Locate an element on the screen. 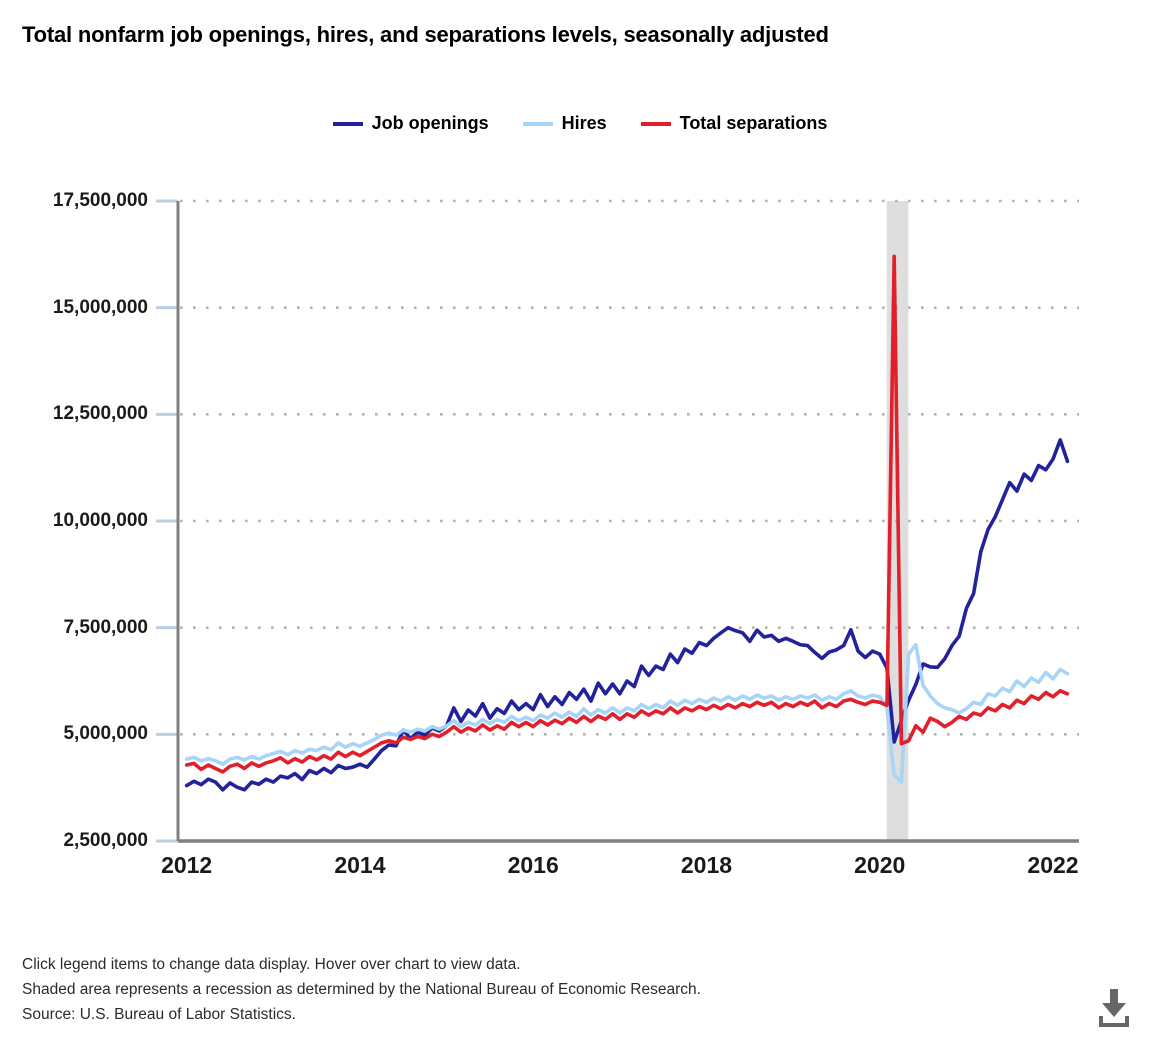  x-axis-label: 2020 is located at coordinates (880, 865).